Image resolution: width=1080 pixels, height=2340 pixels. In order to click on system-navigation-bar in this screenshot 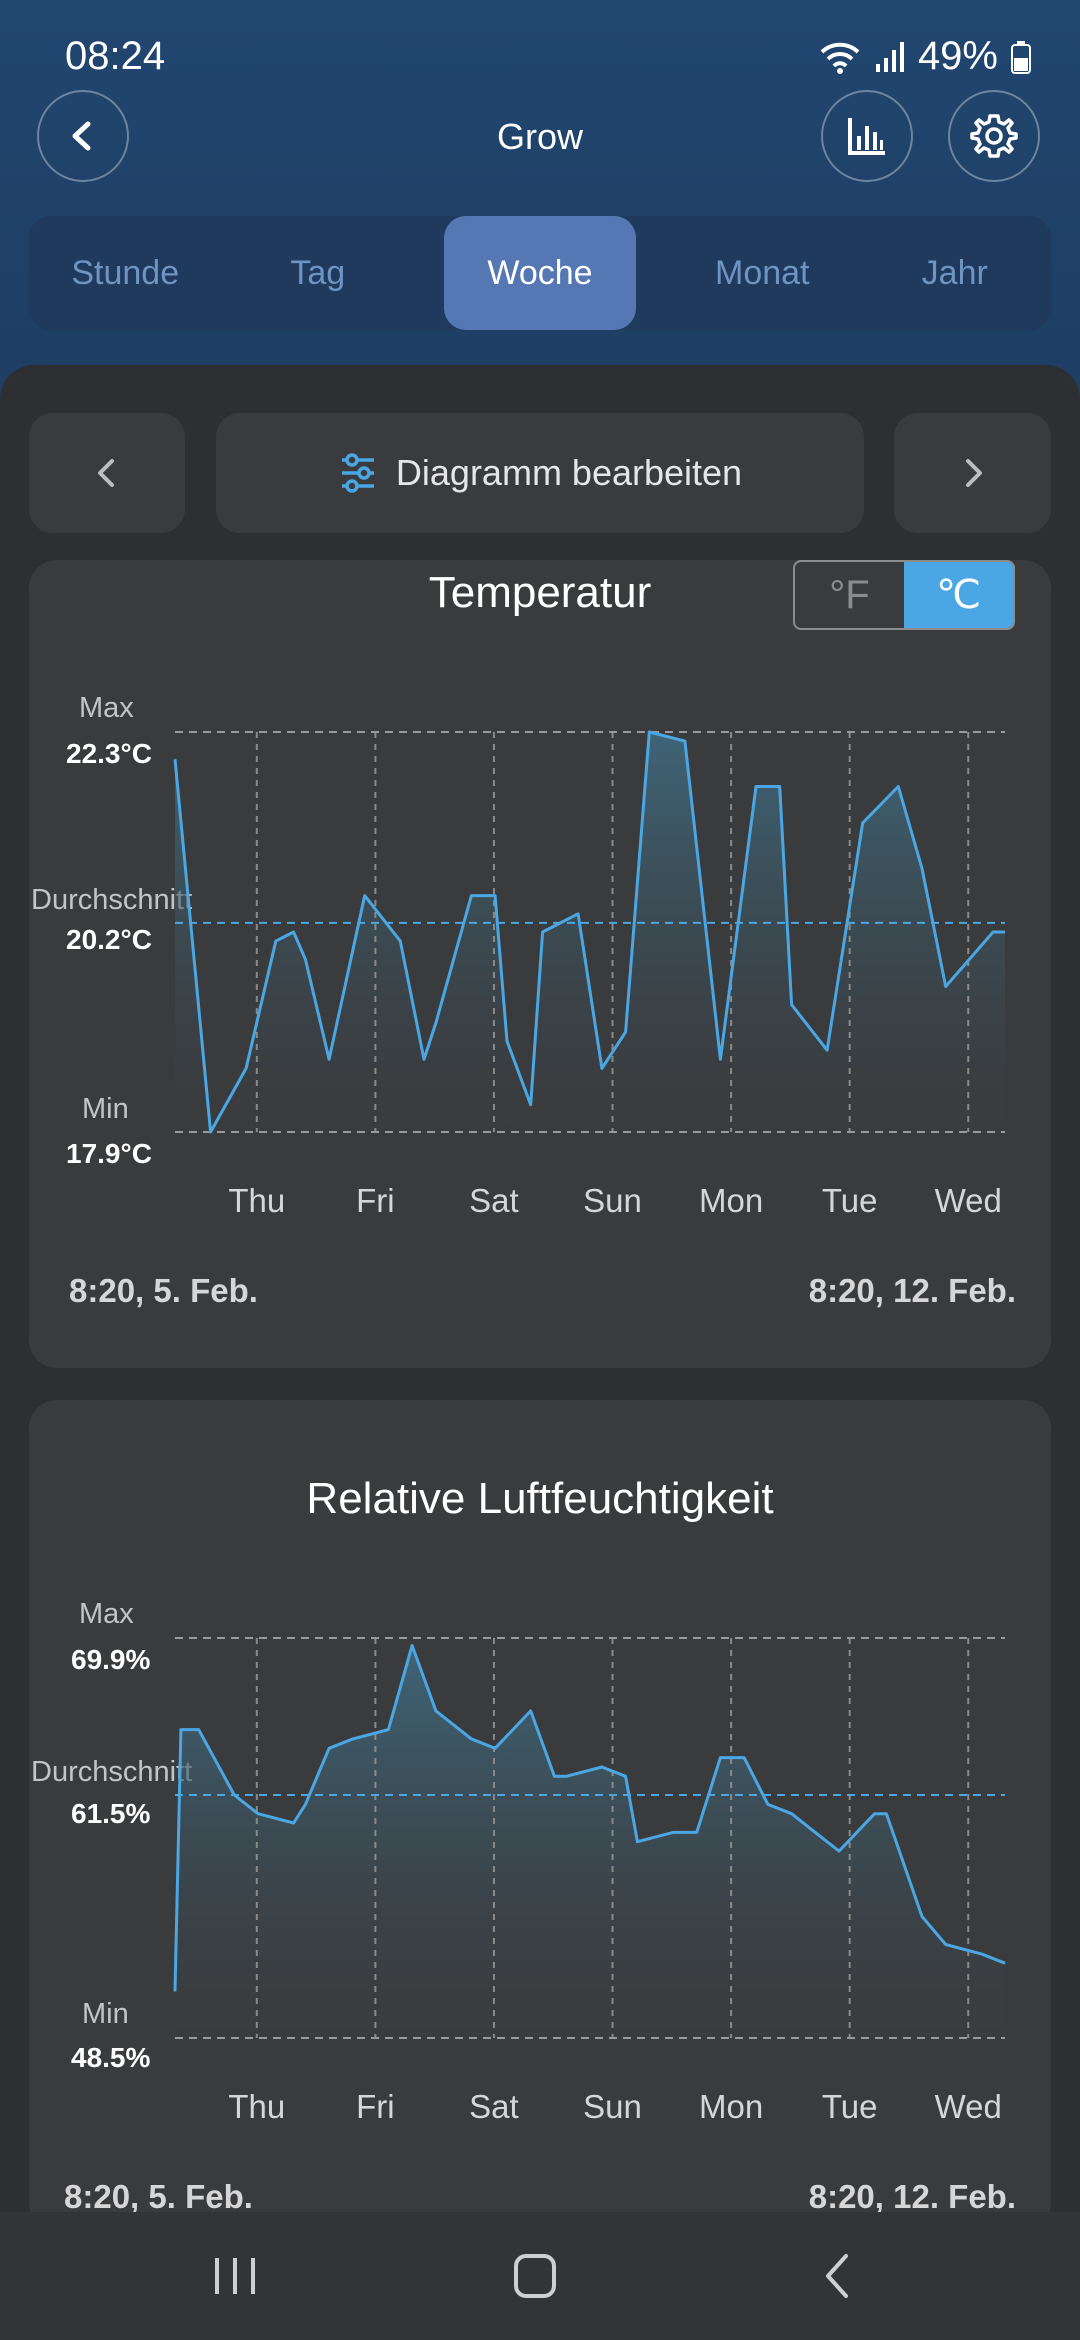, I will do `click(540, 2276)`.